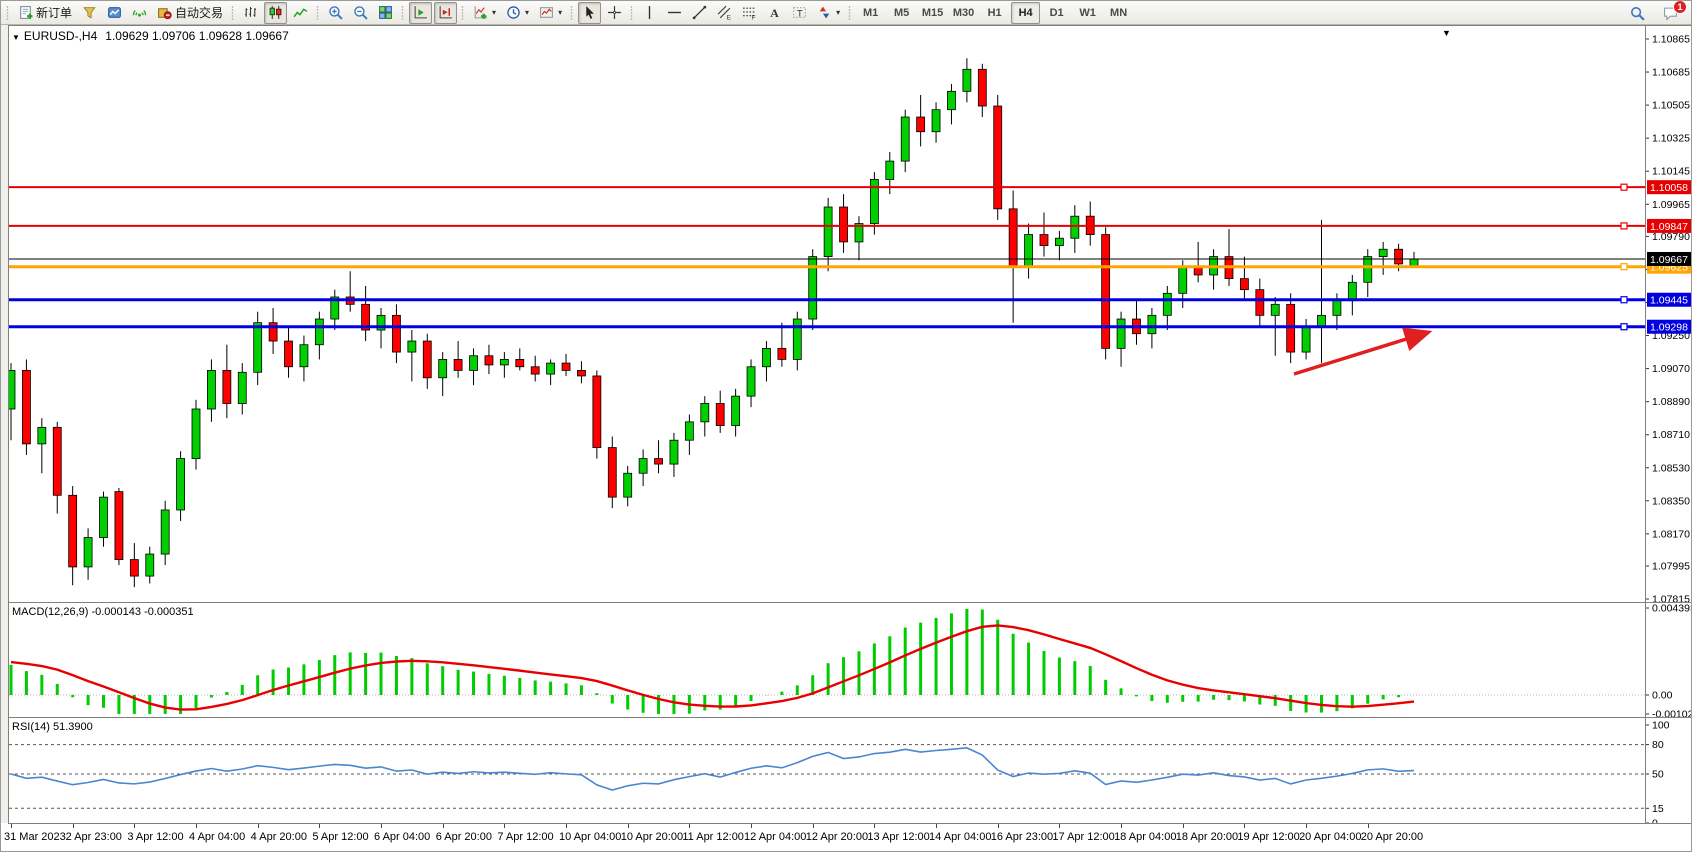 This screenshot has width=1692, height=852. I want to click on timeframe-button-m5: M5, so click(901, 12).